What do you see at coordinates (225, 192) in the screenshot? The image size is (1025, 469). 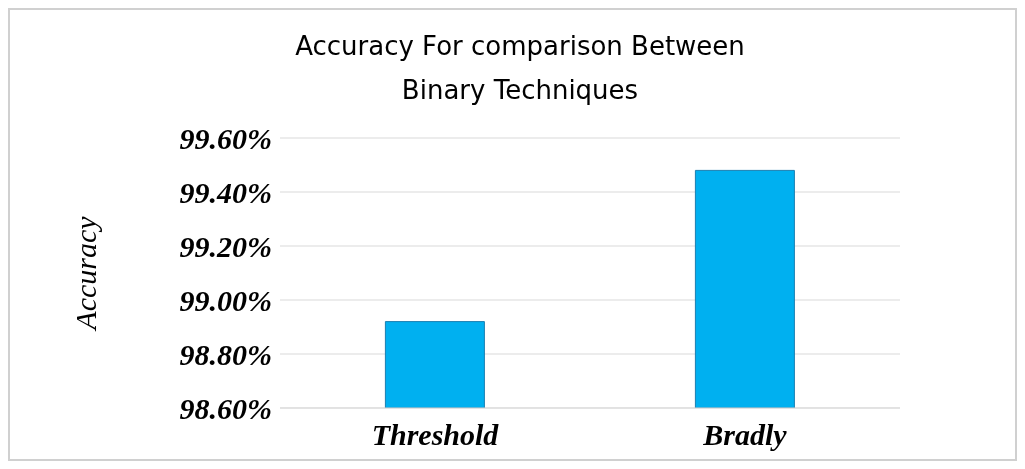 I see `y-tick-label: 99.40%` at bounding box center [225, 192].